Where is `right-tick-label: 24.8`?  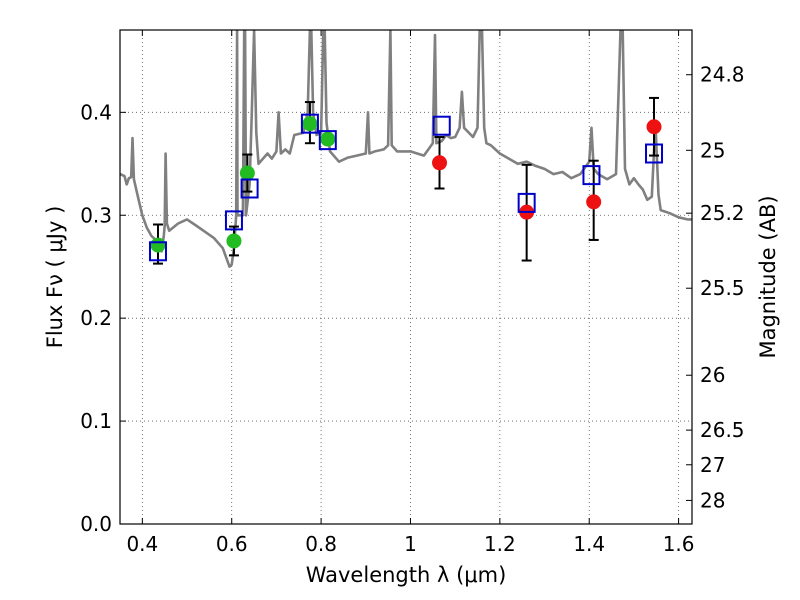 right-tick-label: 24.8 is located at coordinates (722, 75).